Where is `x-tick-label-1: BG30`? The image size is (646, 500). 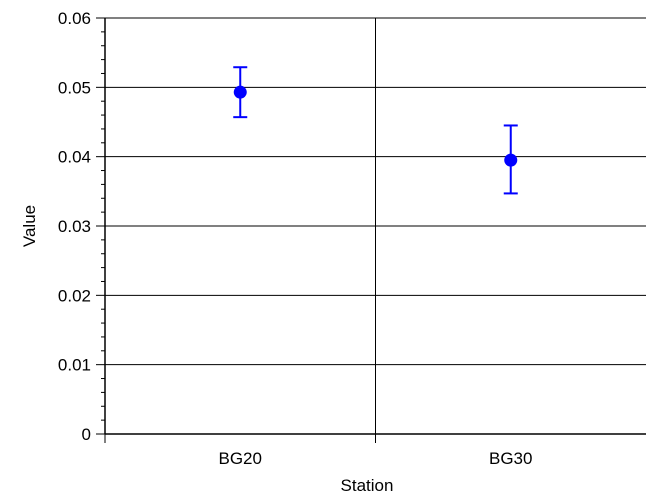 x-tick-label-1: BG30 is located at coordinates (510, 458).